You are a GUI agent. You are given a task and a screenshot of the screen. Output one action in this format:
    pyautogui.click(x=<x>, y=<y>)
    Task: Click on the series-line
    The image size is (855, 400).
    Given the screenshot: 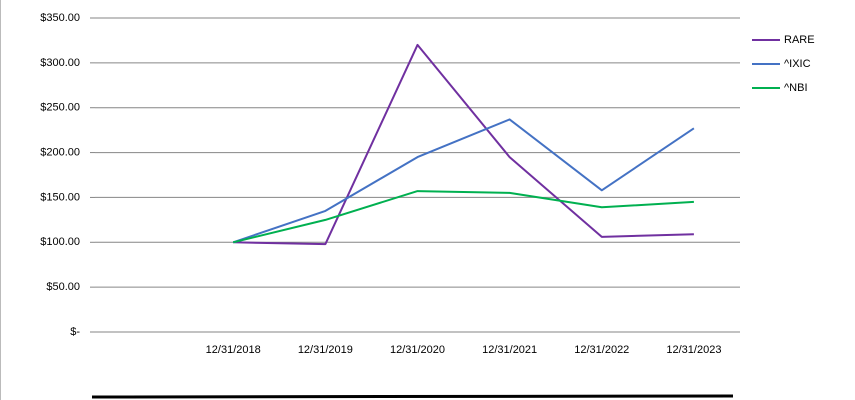 What is the action you would take?
    pyautogui.click(x=463, y=217)
    